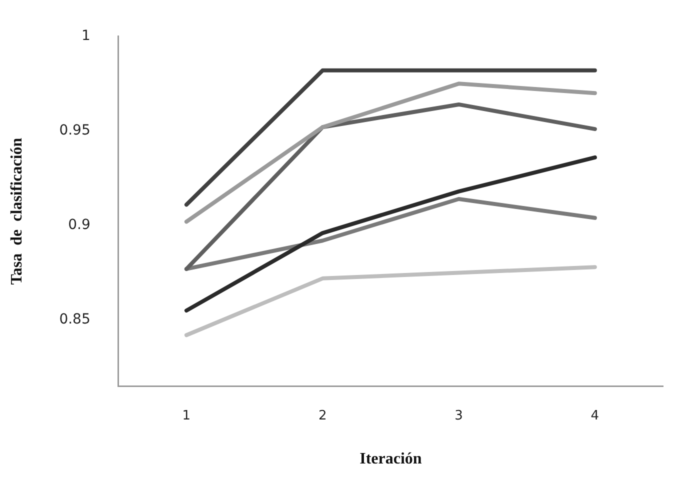  Describe the element at coordinates (79, 225) in the screenshot. I see `y-tick-label: 0.9` at that location.